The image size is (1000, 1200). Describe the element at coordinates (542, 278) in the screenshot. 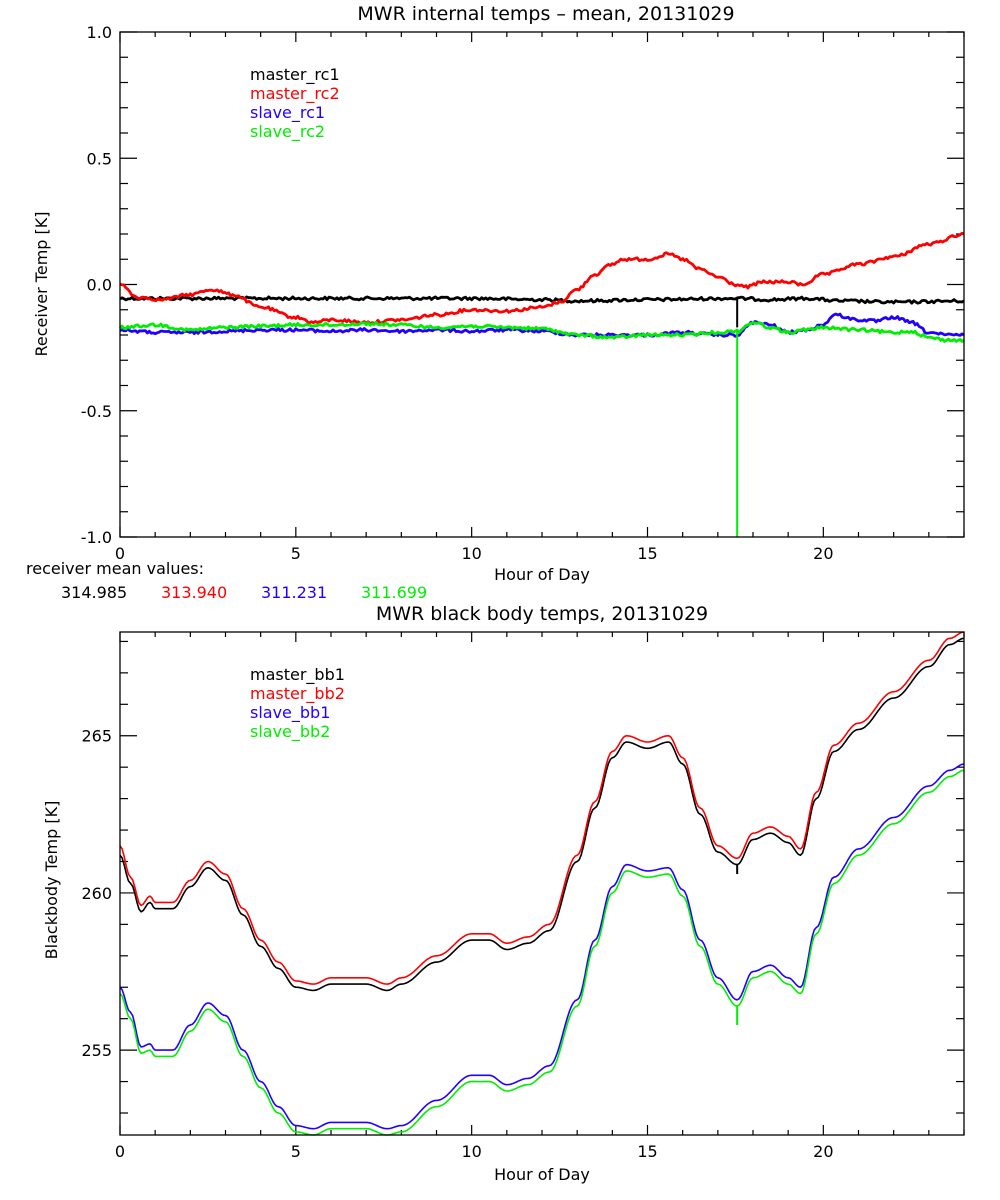

I see `series-line-master-rc2` at that location.